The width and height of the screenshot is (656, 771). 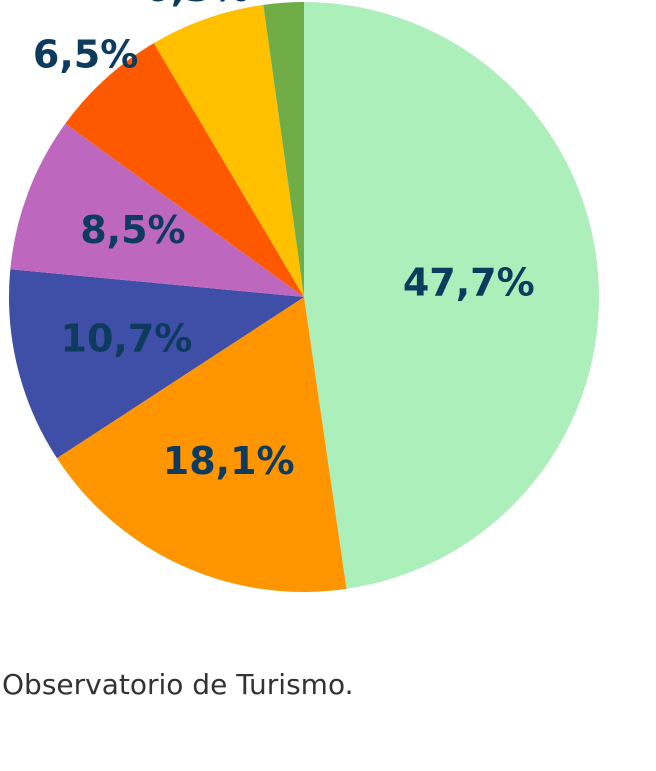 I want to click on value-label: 6,5%, so click(x=85, y=54).